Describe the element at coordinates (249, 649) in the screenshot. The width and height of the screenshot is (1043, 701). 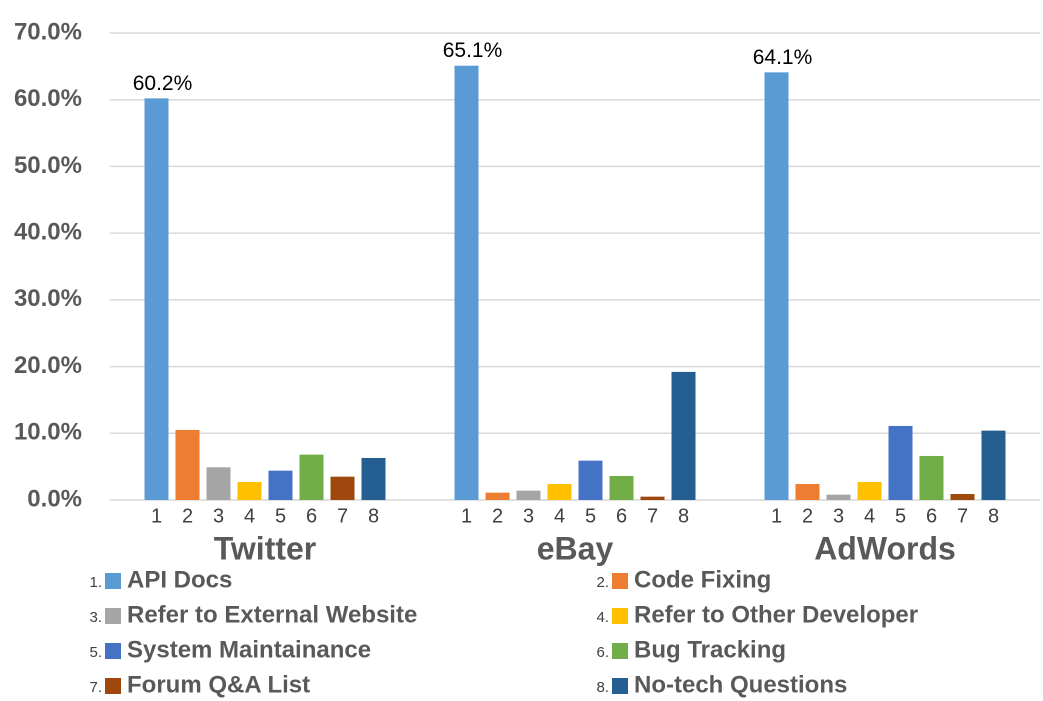
I see `legend-label: System Maintainance` at that location.